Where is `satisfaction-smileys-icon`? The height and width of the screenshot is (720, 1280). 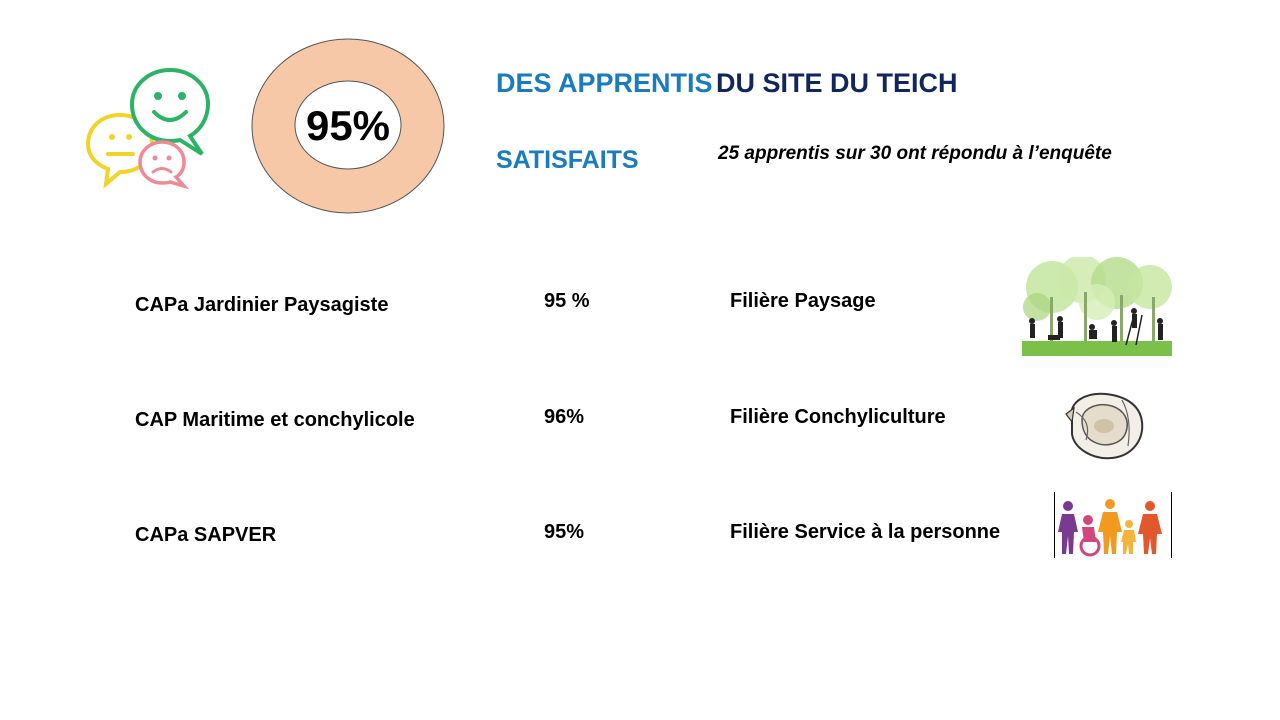
satisfaction-smileys-icon is located at coordinates (148, 128).